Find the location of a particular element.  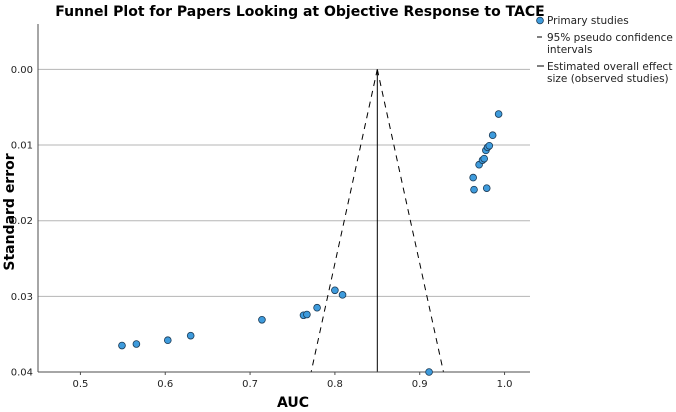

y-tick-label: 0.04 is located at coordinates (22, 373).